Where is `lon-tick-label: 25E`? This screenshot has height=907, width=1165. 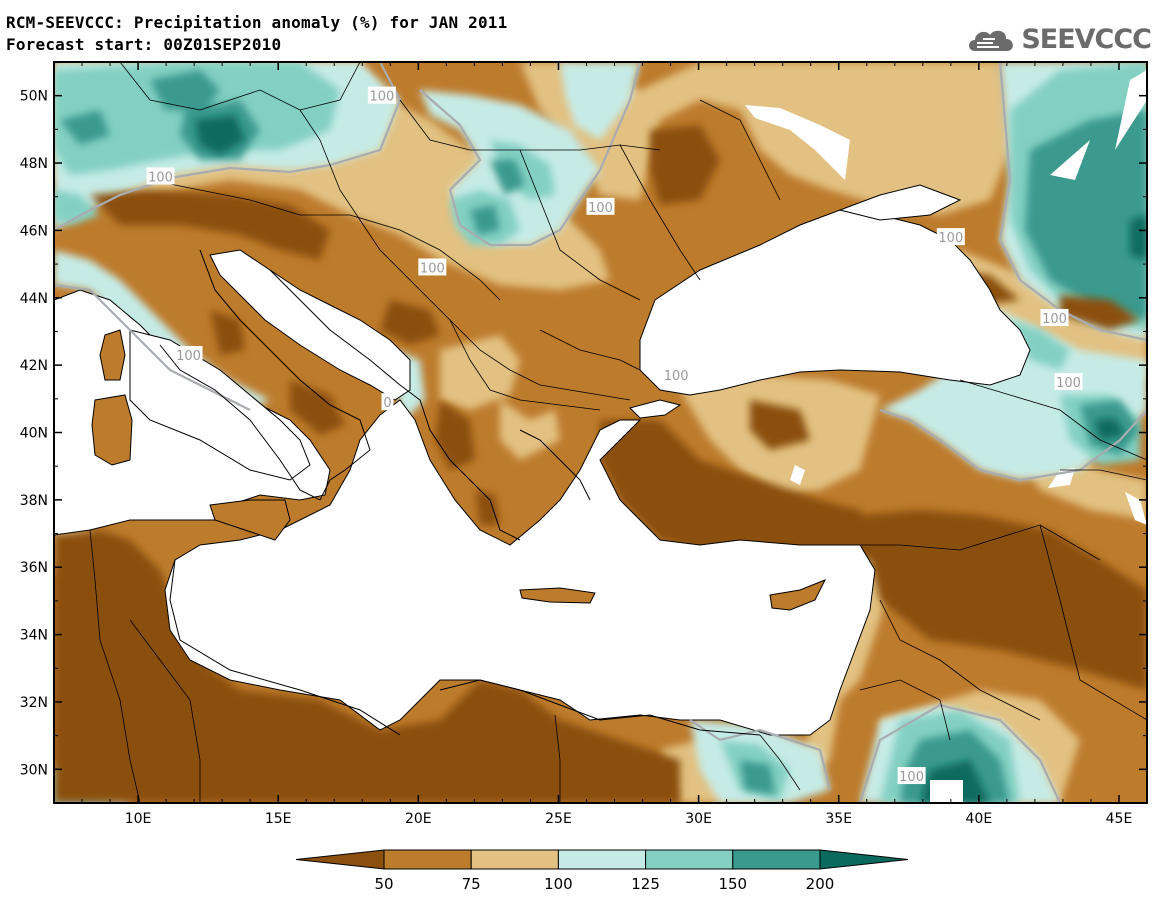
lon-tick-label: 25E is located at coordinates (558, 819).